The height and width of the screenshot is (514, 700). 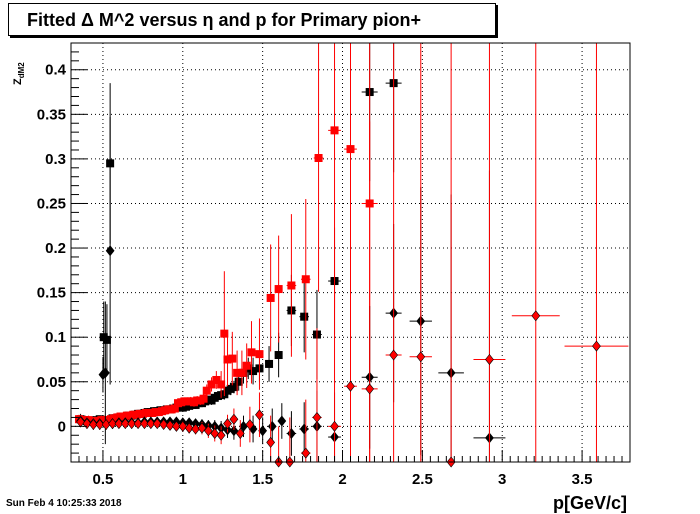 What do you see at coordinates (55, 337) in the screenshot?
I see `y-tick-label: 0.1` at bounding box center [55, 337].